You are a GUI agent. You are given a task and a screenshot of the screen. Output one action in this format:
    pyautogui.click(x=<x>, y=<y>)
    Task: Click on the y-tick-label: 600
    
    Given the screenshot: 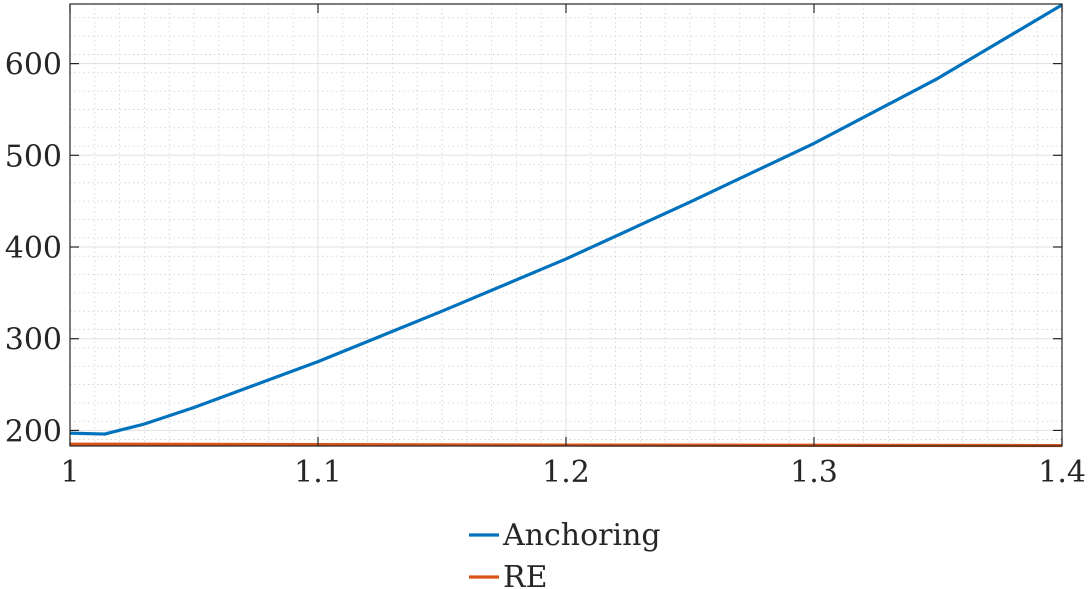 What is the action you would take?
    pyautogui.click(x=33, y=65)
    